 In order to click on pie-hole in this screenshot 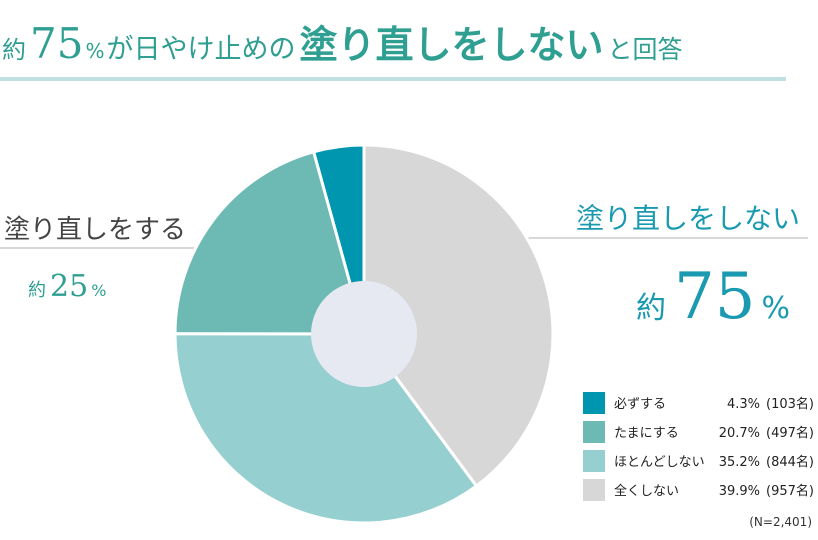, I will do `click(364, 334)`.